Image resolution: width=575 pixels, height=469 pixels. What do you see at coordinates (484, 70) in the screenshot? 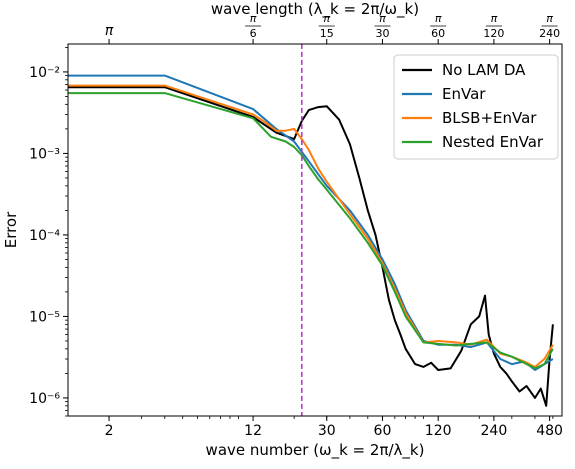
I see `legend-label: No LAM DA` at bounding box center [484, 70].